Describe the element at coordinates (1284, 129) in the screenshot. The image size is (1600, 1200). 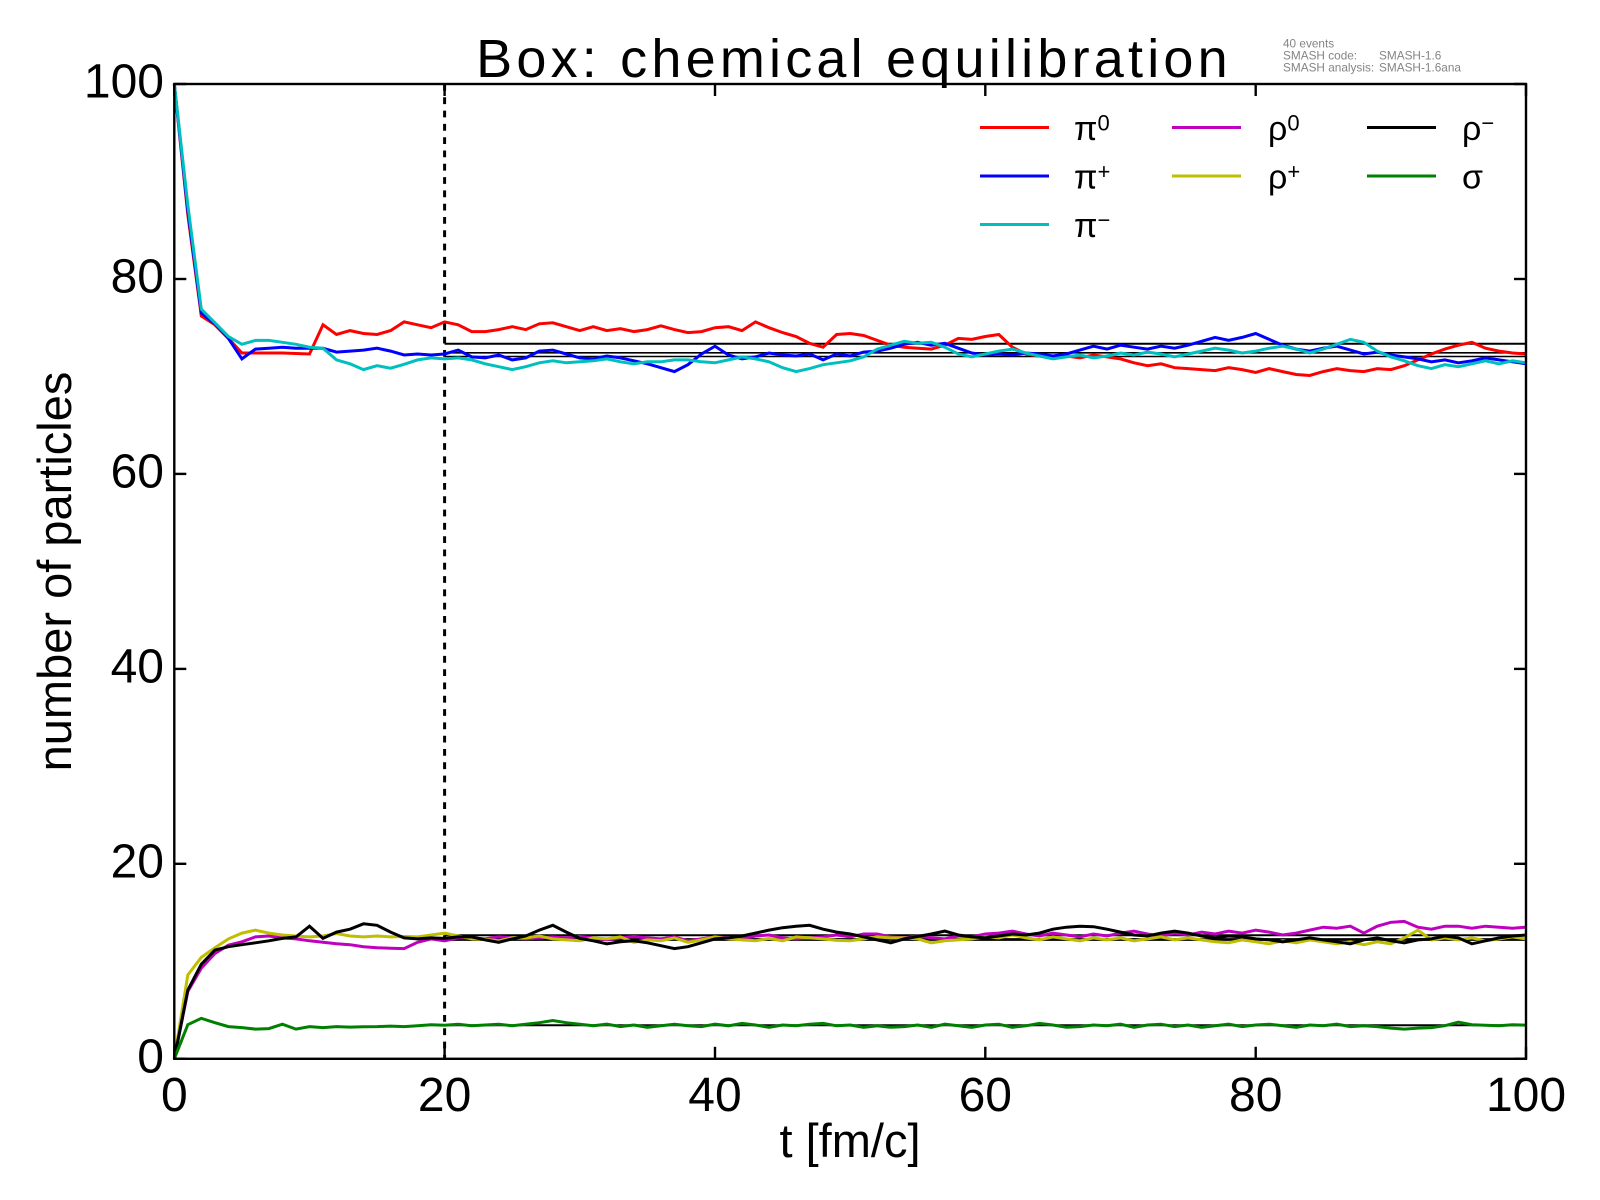
I see `svg-text: ρ0` at that location.